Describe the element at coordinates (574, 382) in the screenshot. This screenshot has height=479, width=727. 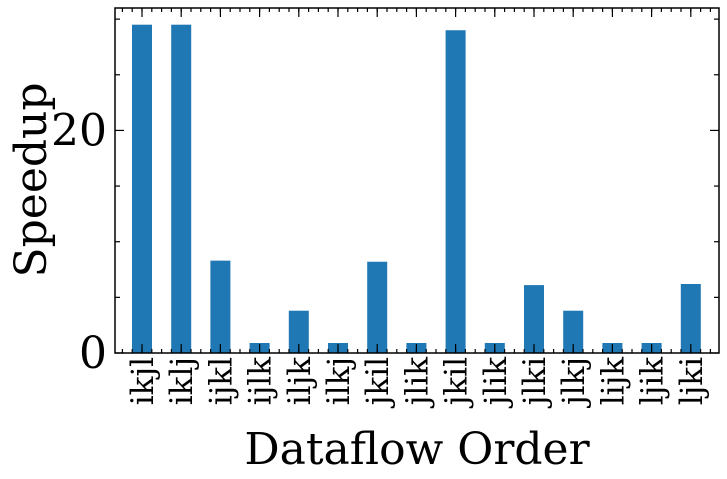
I see `x-tick-label: jlkj` at that location.